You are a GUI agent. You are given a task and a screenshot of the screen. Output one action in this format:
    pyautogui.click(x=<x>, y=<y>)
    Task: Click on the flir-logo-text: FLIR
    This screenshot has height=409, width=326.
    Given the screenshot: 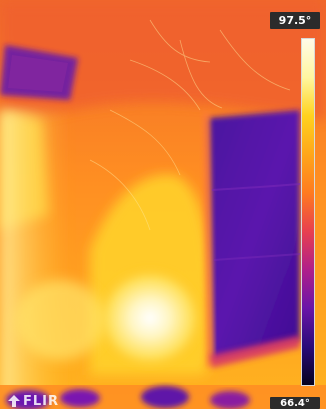 What is the action you would take?
    pyautogui.click(x=41, y=401)
    